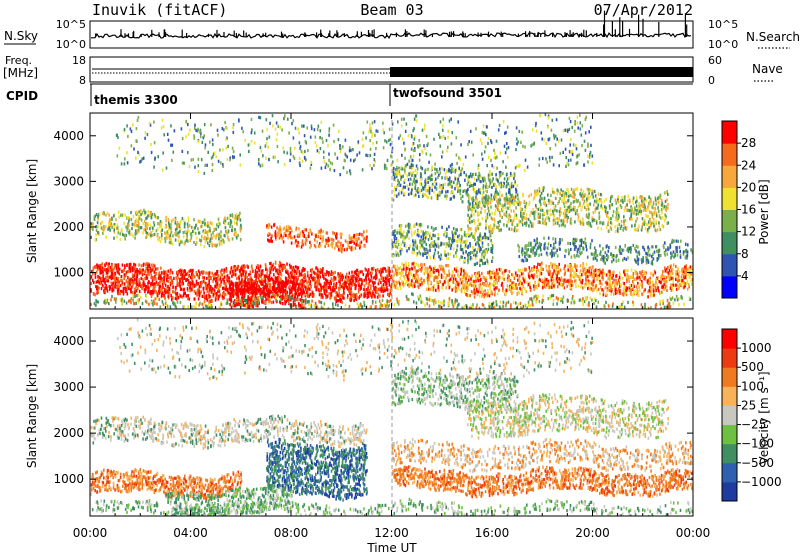 The height and width of the screenshot is (554, 800). Describe the element at coordinates (643, 10) in the screenshot. I see `date-title: 07/Apr/2012` at that location.